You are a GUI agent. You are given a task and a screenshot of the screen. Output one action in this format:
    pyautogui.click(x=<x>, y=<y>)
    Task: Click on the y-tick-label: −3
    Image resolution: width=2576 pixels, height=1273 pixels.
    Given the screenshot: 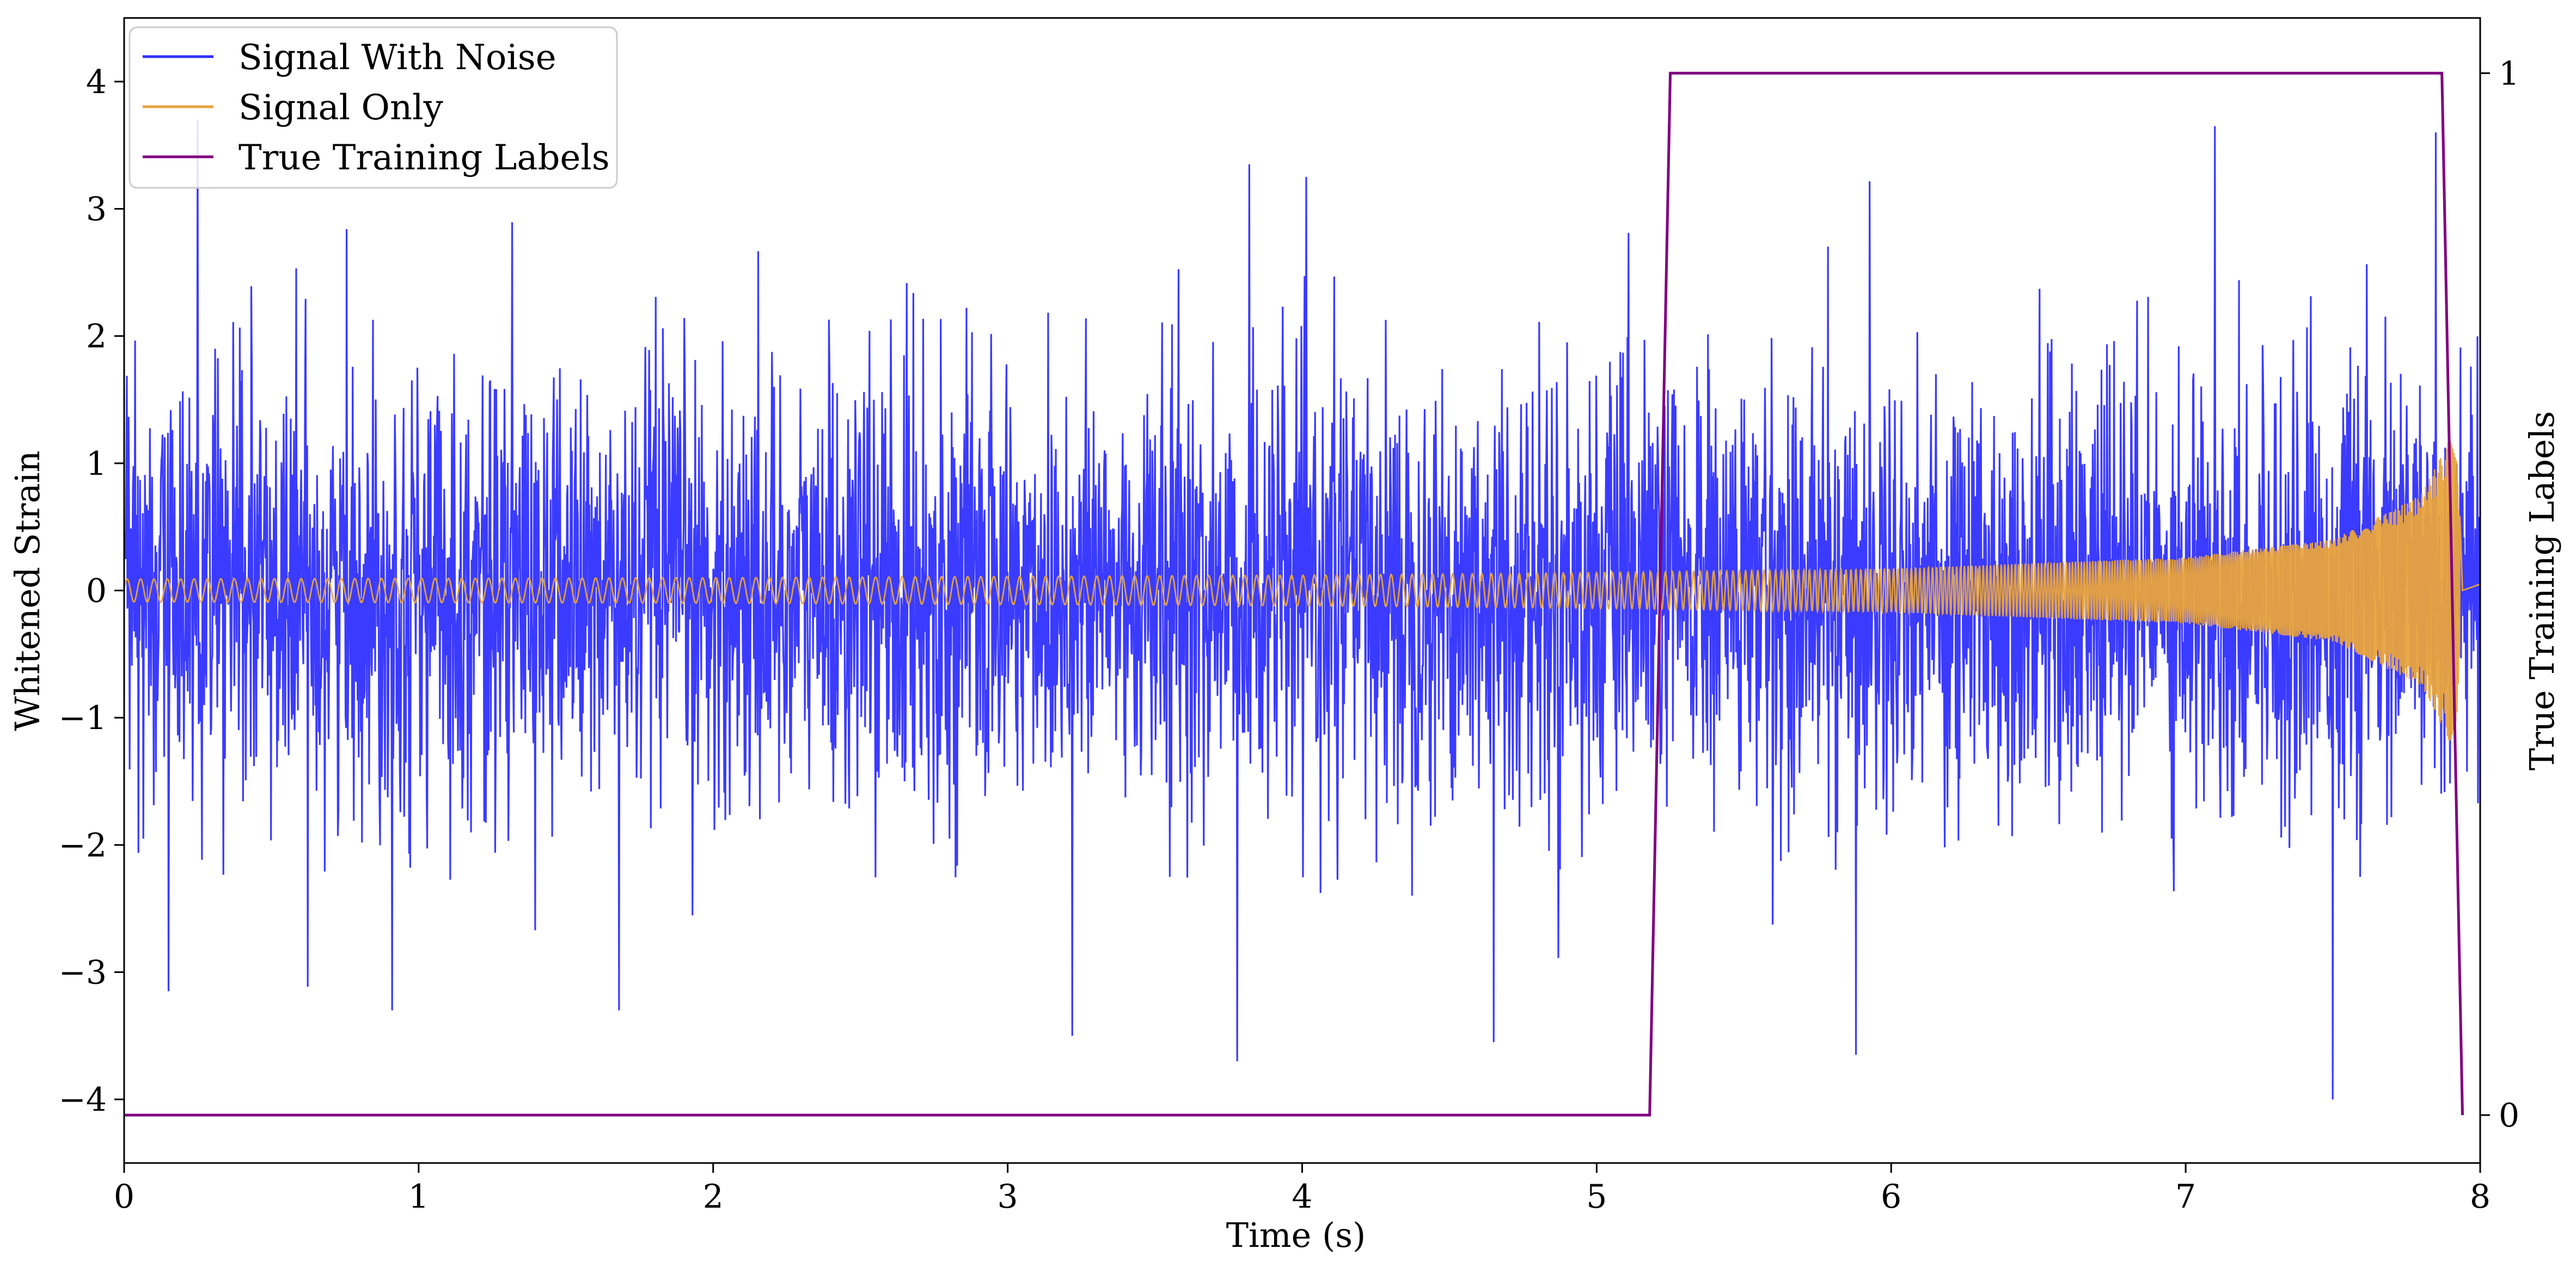 What is the action you would take?
    pyautogui.click(x=83, y=973)
    